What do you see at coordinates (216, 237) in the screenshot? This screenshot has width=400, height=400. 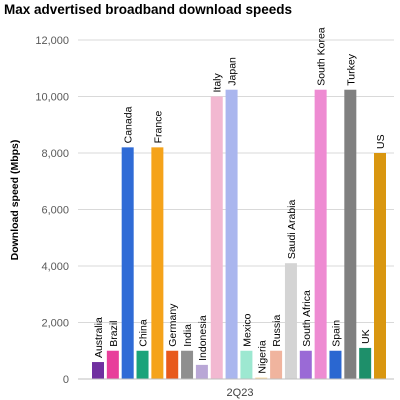 I see `bar-italy` at bounding box center [216, 237].